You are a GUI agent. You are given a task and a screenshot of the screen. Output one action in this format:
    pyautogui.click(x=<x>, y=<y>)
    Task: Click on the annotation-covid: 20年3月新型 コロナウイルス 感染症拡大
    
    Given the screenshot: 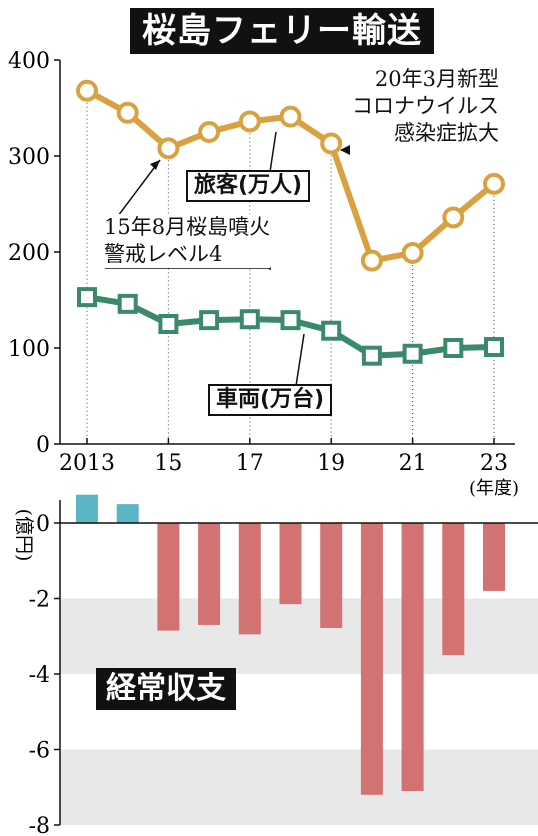 What is the action you would take?
    pyautogui.click(x=425, y=106)
    